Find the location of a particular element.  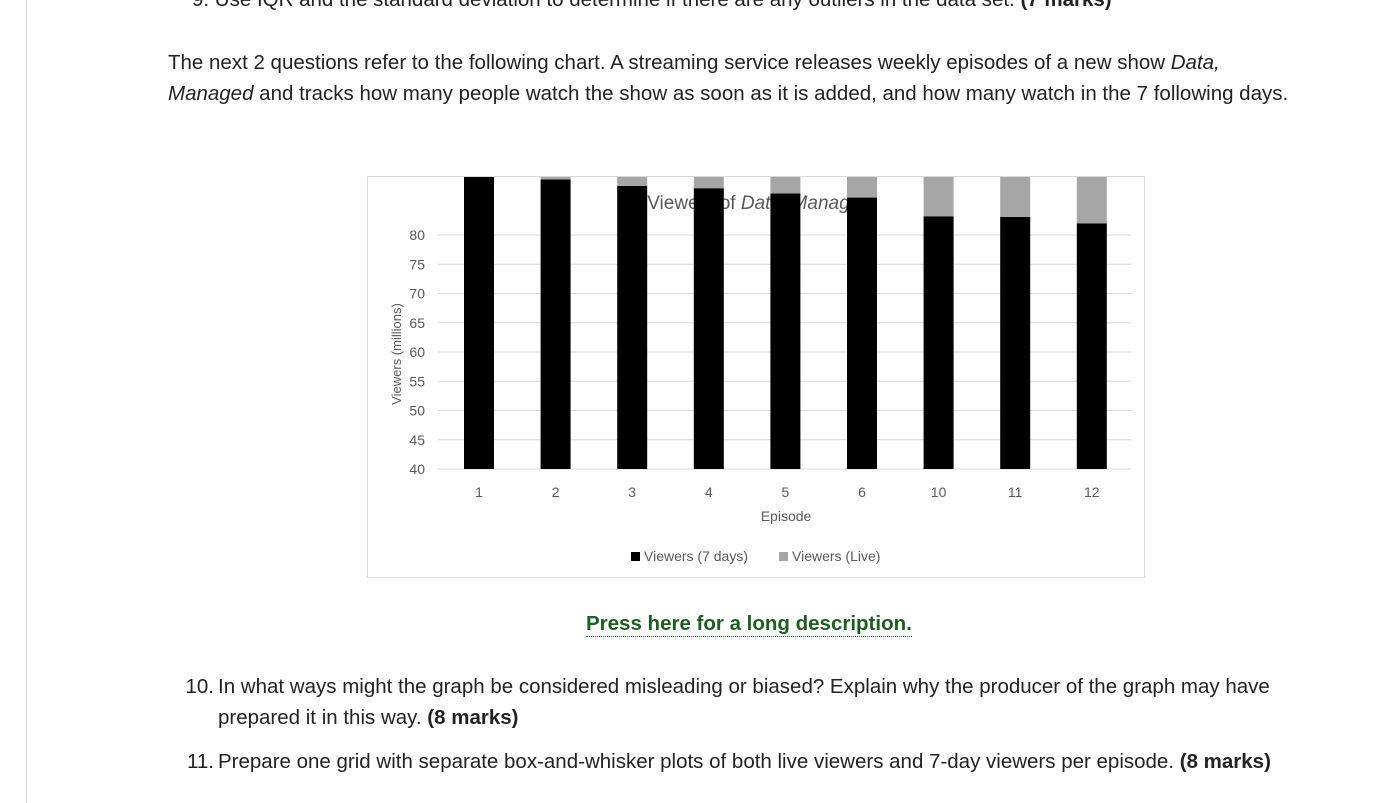

y-axis-label: Viewers (millions) is located at coordinates (396, 354).